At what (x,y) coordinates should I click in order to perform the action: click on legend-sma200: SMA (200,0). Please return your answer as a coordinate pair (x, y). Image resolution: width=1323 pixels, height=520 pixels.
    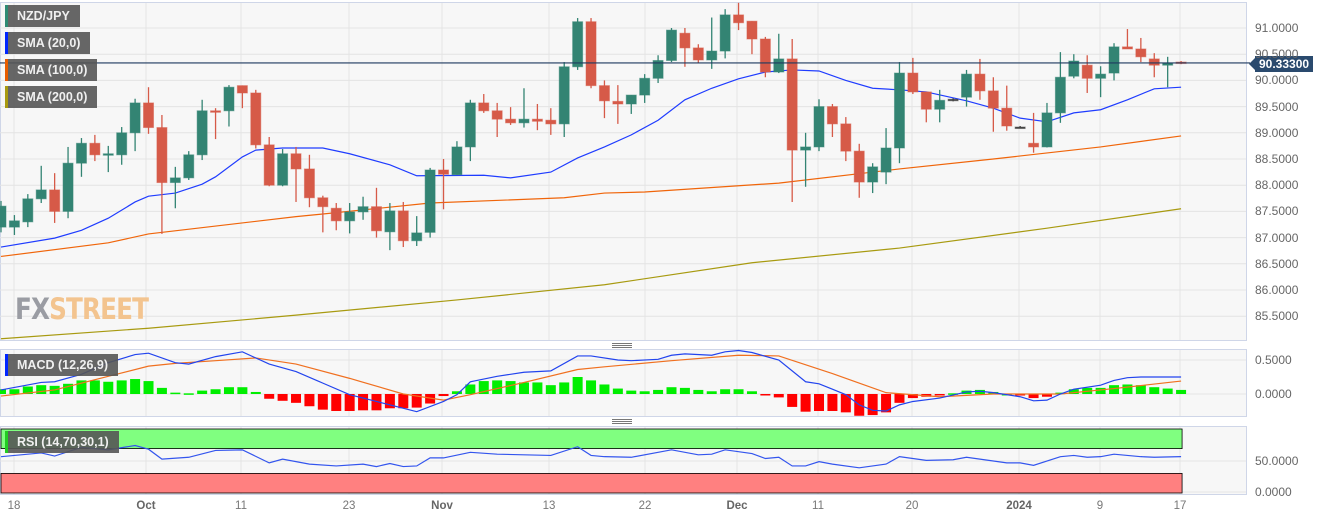
    Looking at the image, I should click on (51, 97).